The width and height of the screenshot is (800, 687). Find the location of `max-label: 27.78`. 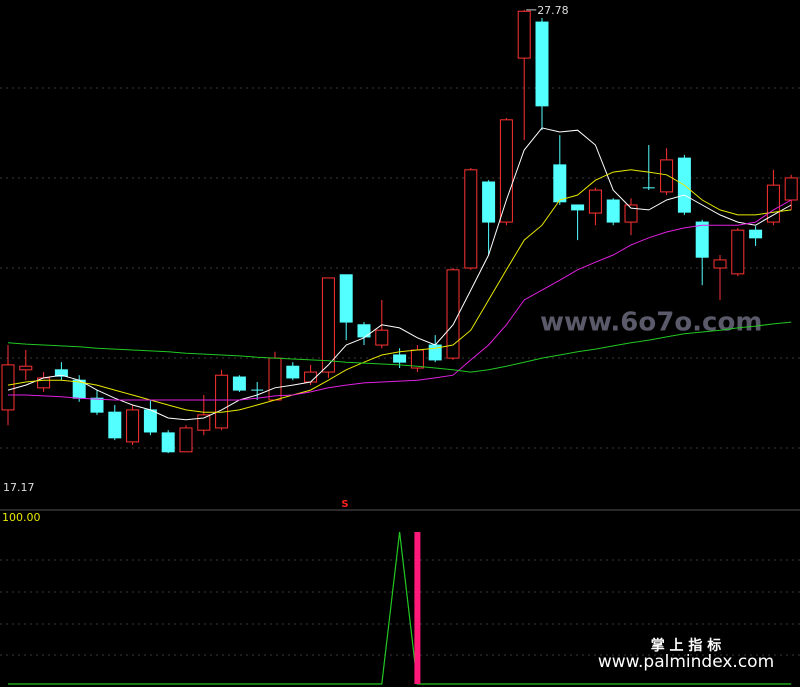

max-label: 27.78 is located at coordinates (553, 10).